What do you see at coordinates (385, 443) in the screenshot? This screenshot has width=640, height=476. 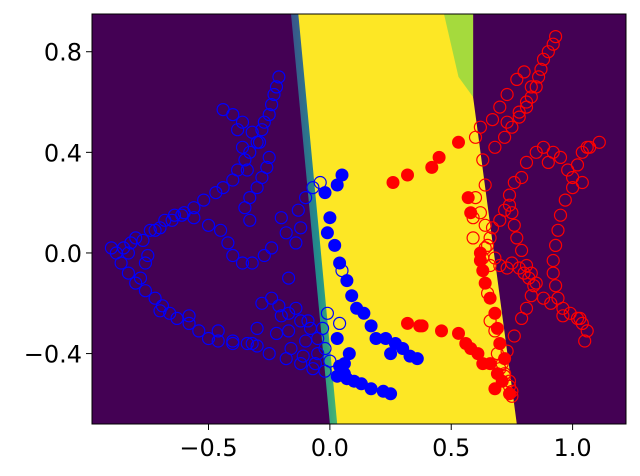 I see `x-axis: −0.5 0.0 0.5 1.0` at bounding box center [385, 443].